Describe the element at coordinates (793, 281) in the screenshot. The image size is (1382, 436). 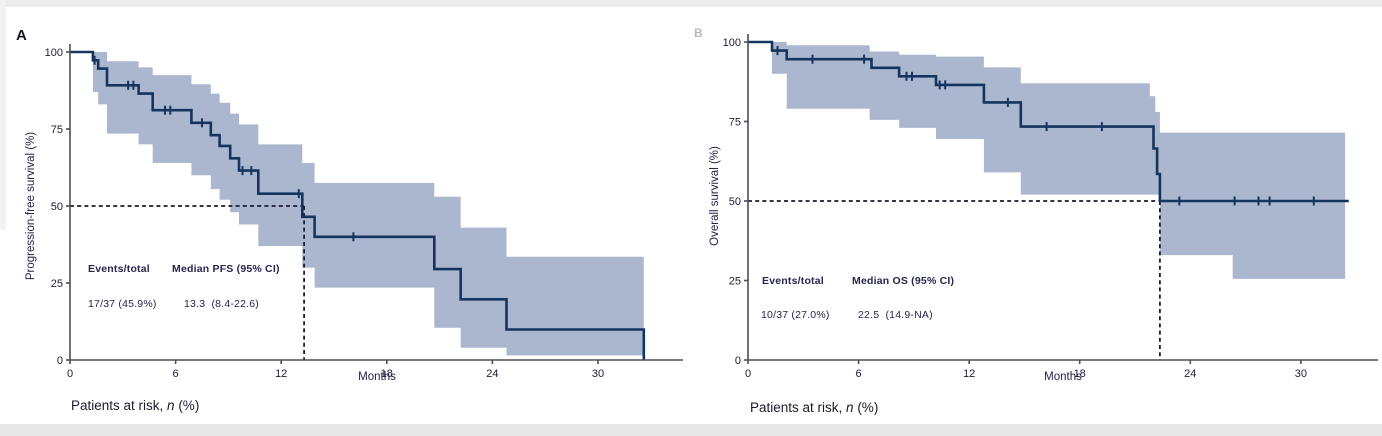
I see `os-events-header: Events/total` at that location.